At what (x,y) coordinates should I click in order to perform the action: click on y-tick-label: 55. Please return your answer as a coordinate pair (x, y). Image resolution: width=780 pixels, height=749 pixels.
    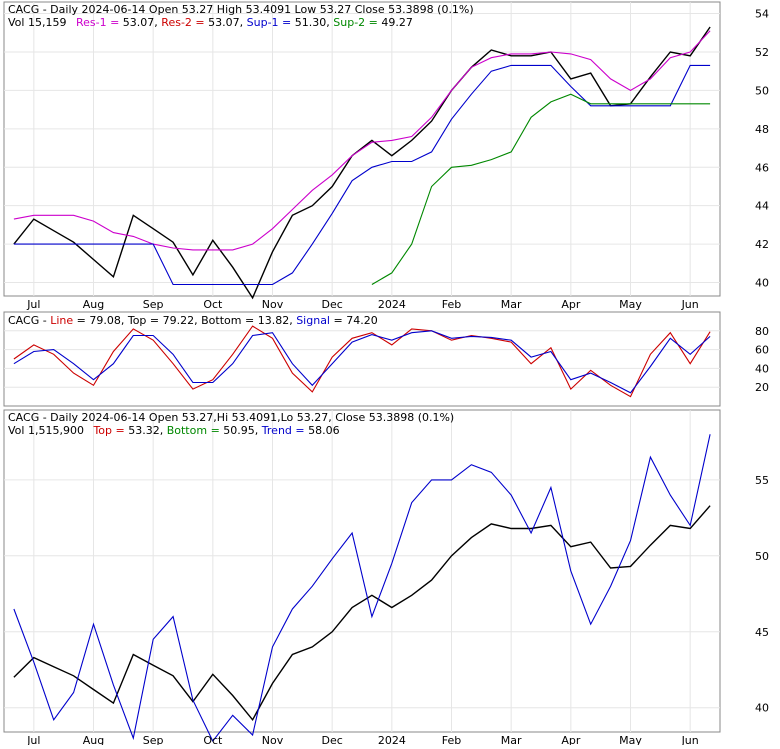
    Looking at the image, I should click on (762, 480).